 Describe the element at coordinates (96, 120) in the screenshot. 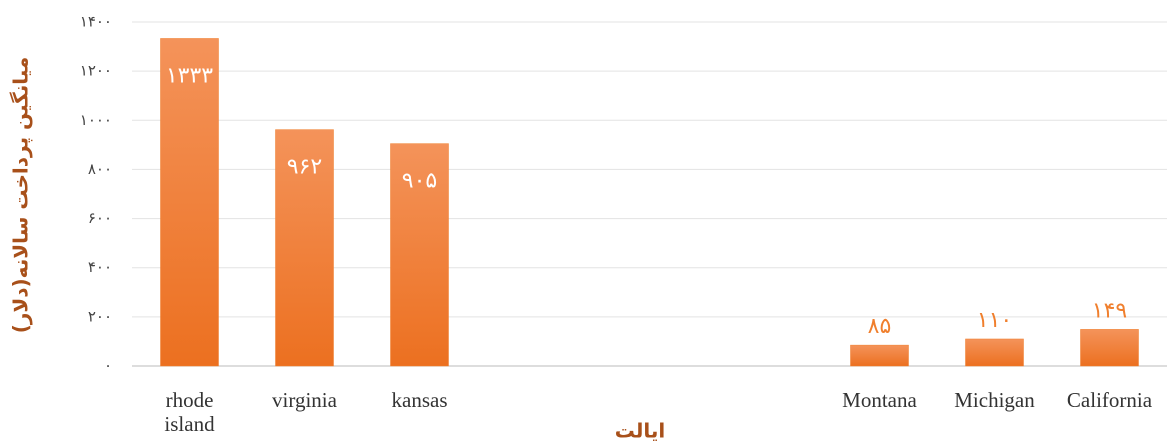

I see `y-tick-label: ۱۰۰۰` at that location.